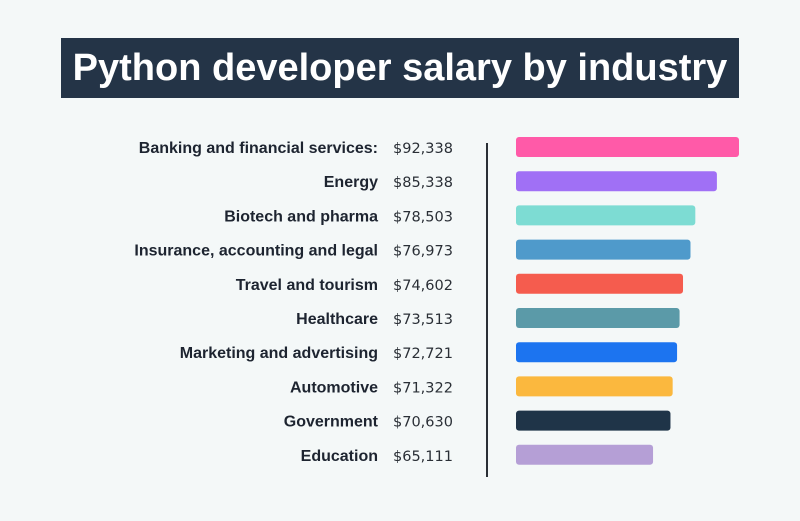  Describe the element at coordinates (331, 422) in the screenshot. I see `category-label: Government` at that location.